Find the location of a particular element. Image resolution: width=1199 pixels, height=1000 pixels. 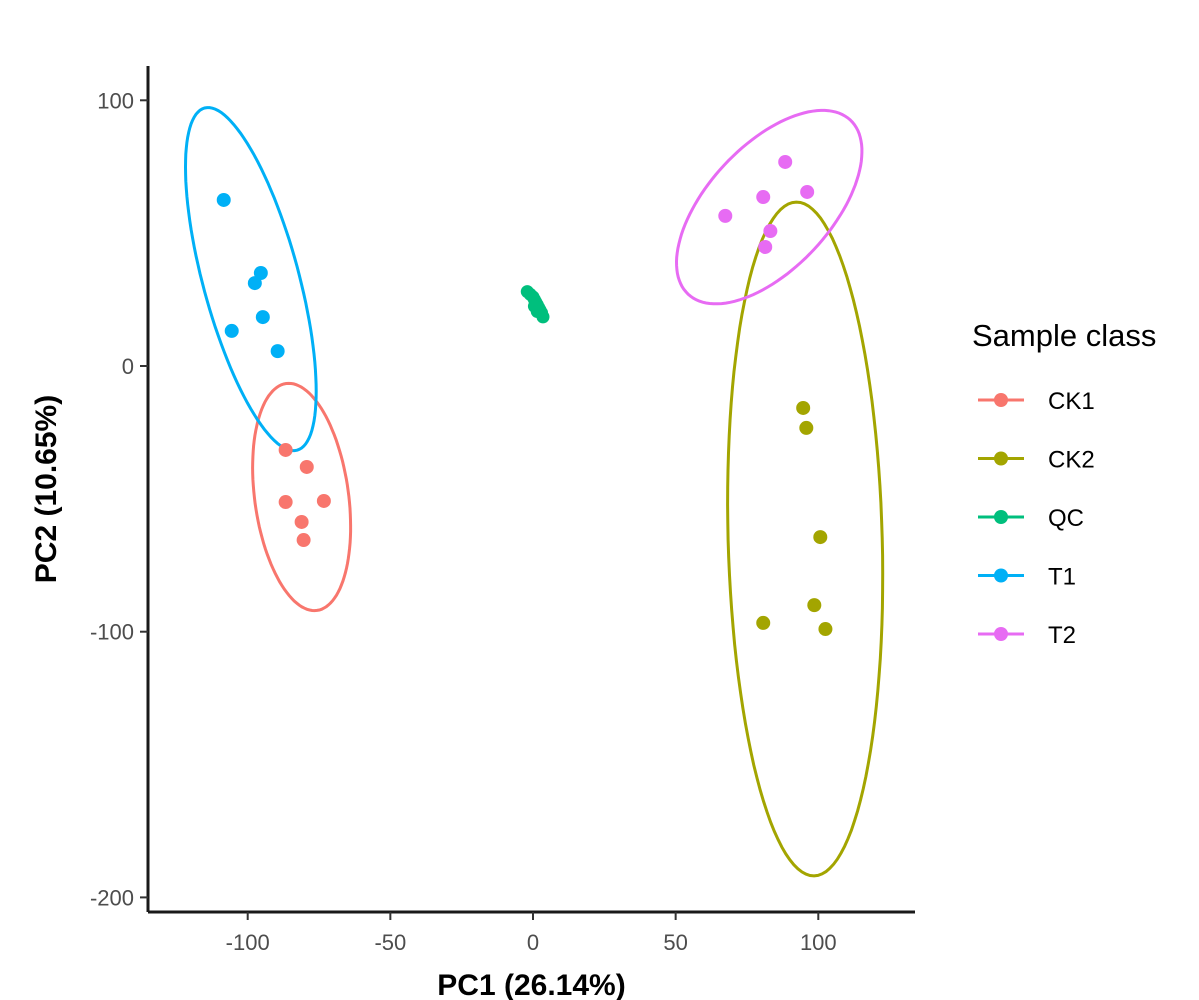

legend-label: T2 is located at coordinates (1062, 635).